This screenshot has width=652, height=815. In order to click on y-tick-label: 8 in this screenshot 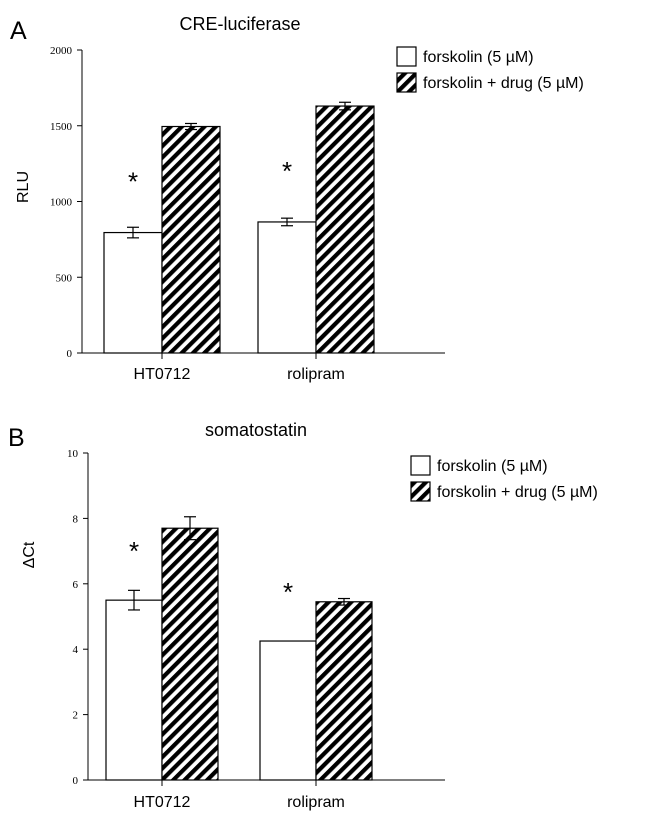, I will do `click(76, 519)`.